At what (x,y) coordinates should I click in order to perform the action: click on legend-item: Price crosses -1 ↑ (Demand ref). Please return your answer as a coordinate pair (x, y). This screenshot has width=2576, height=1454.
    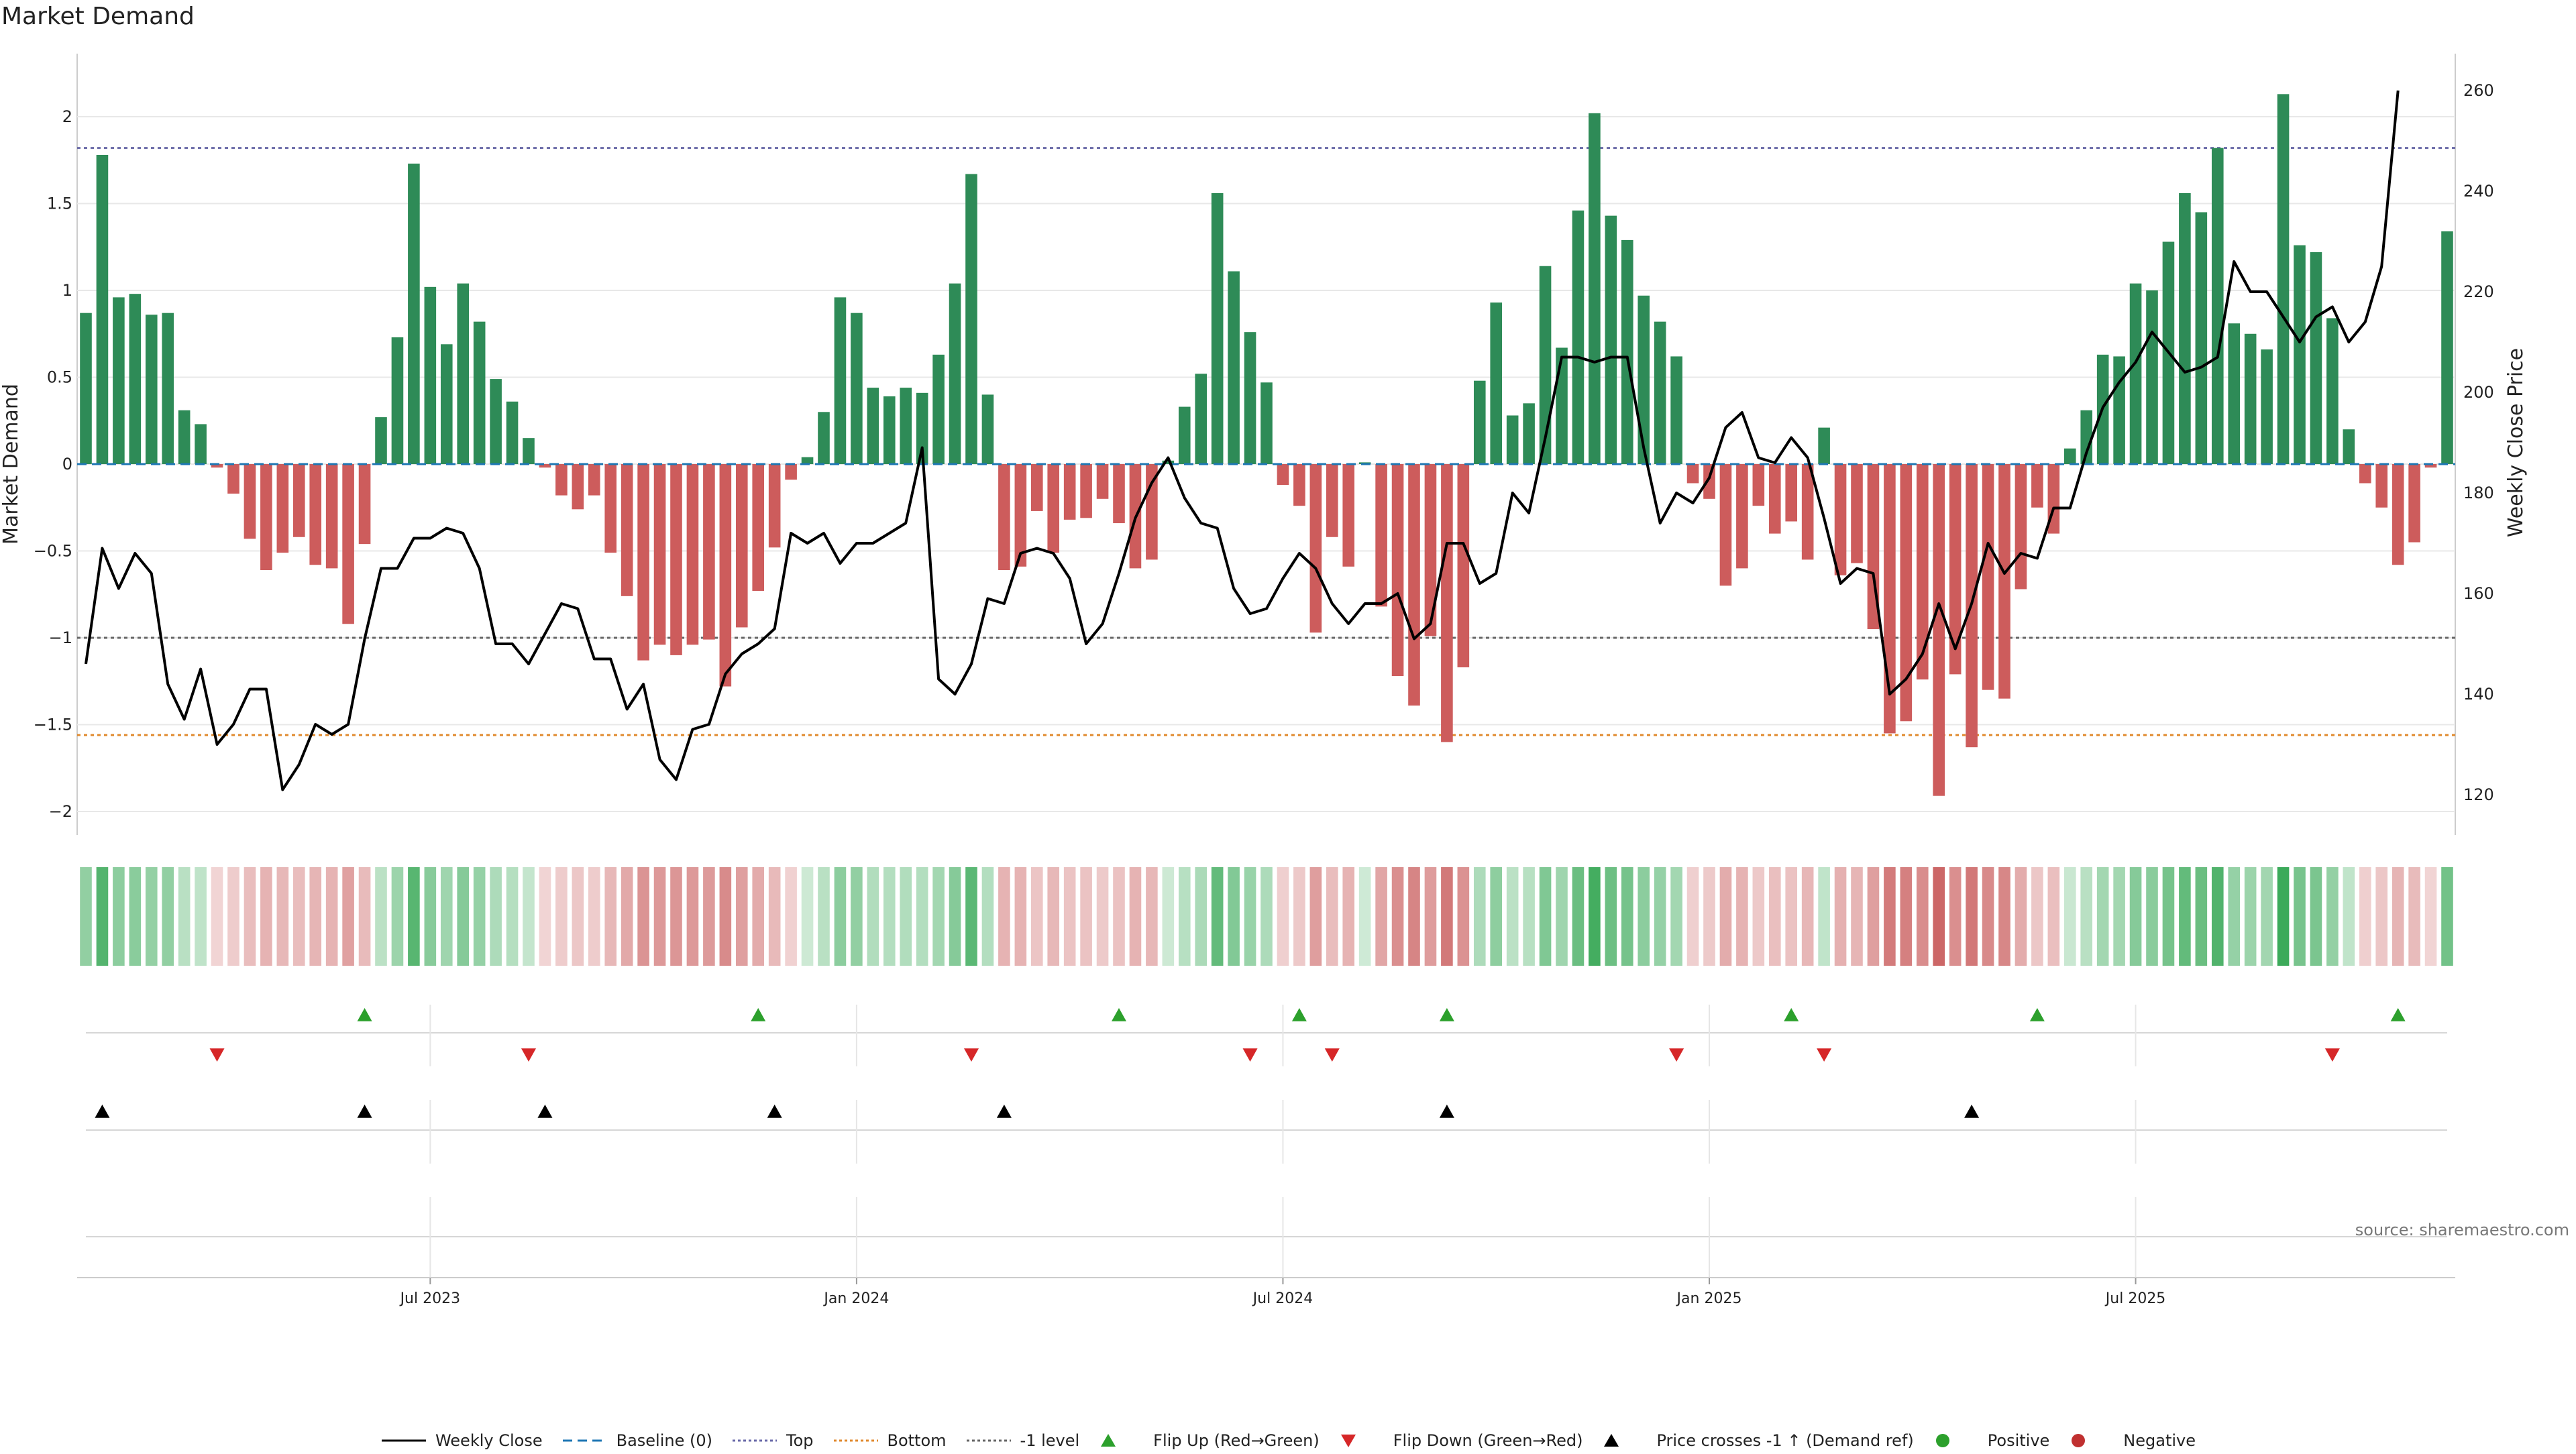
    Looking at the image, I should click on (1757, 1440).